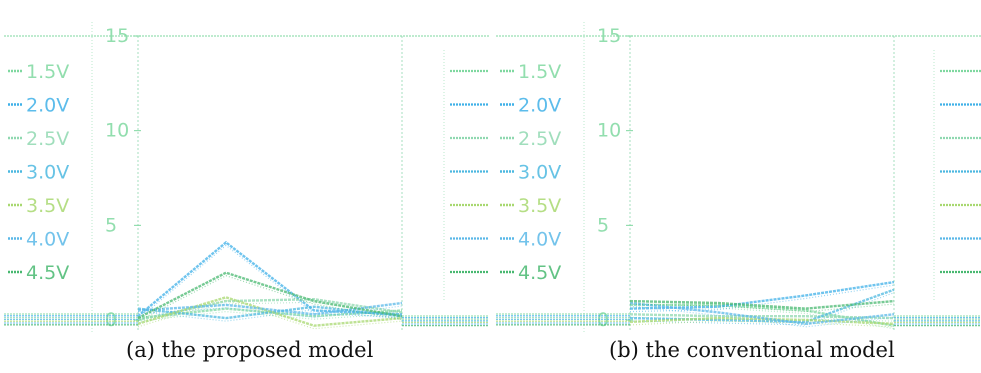 The width and height of the screenshot is (981, 373). Describe the element at coordinates (250, 350) in the screenshot. I see `caption-proposed-model: (a) the proposed model` at that location.